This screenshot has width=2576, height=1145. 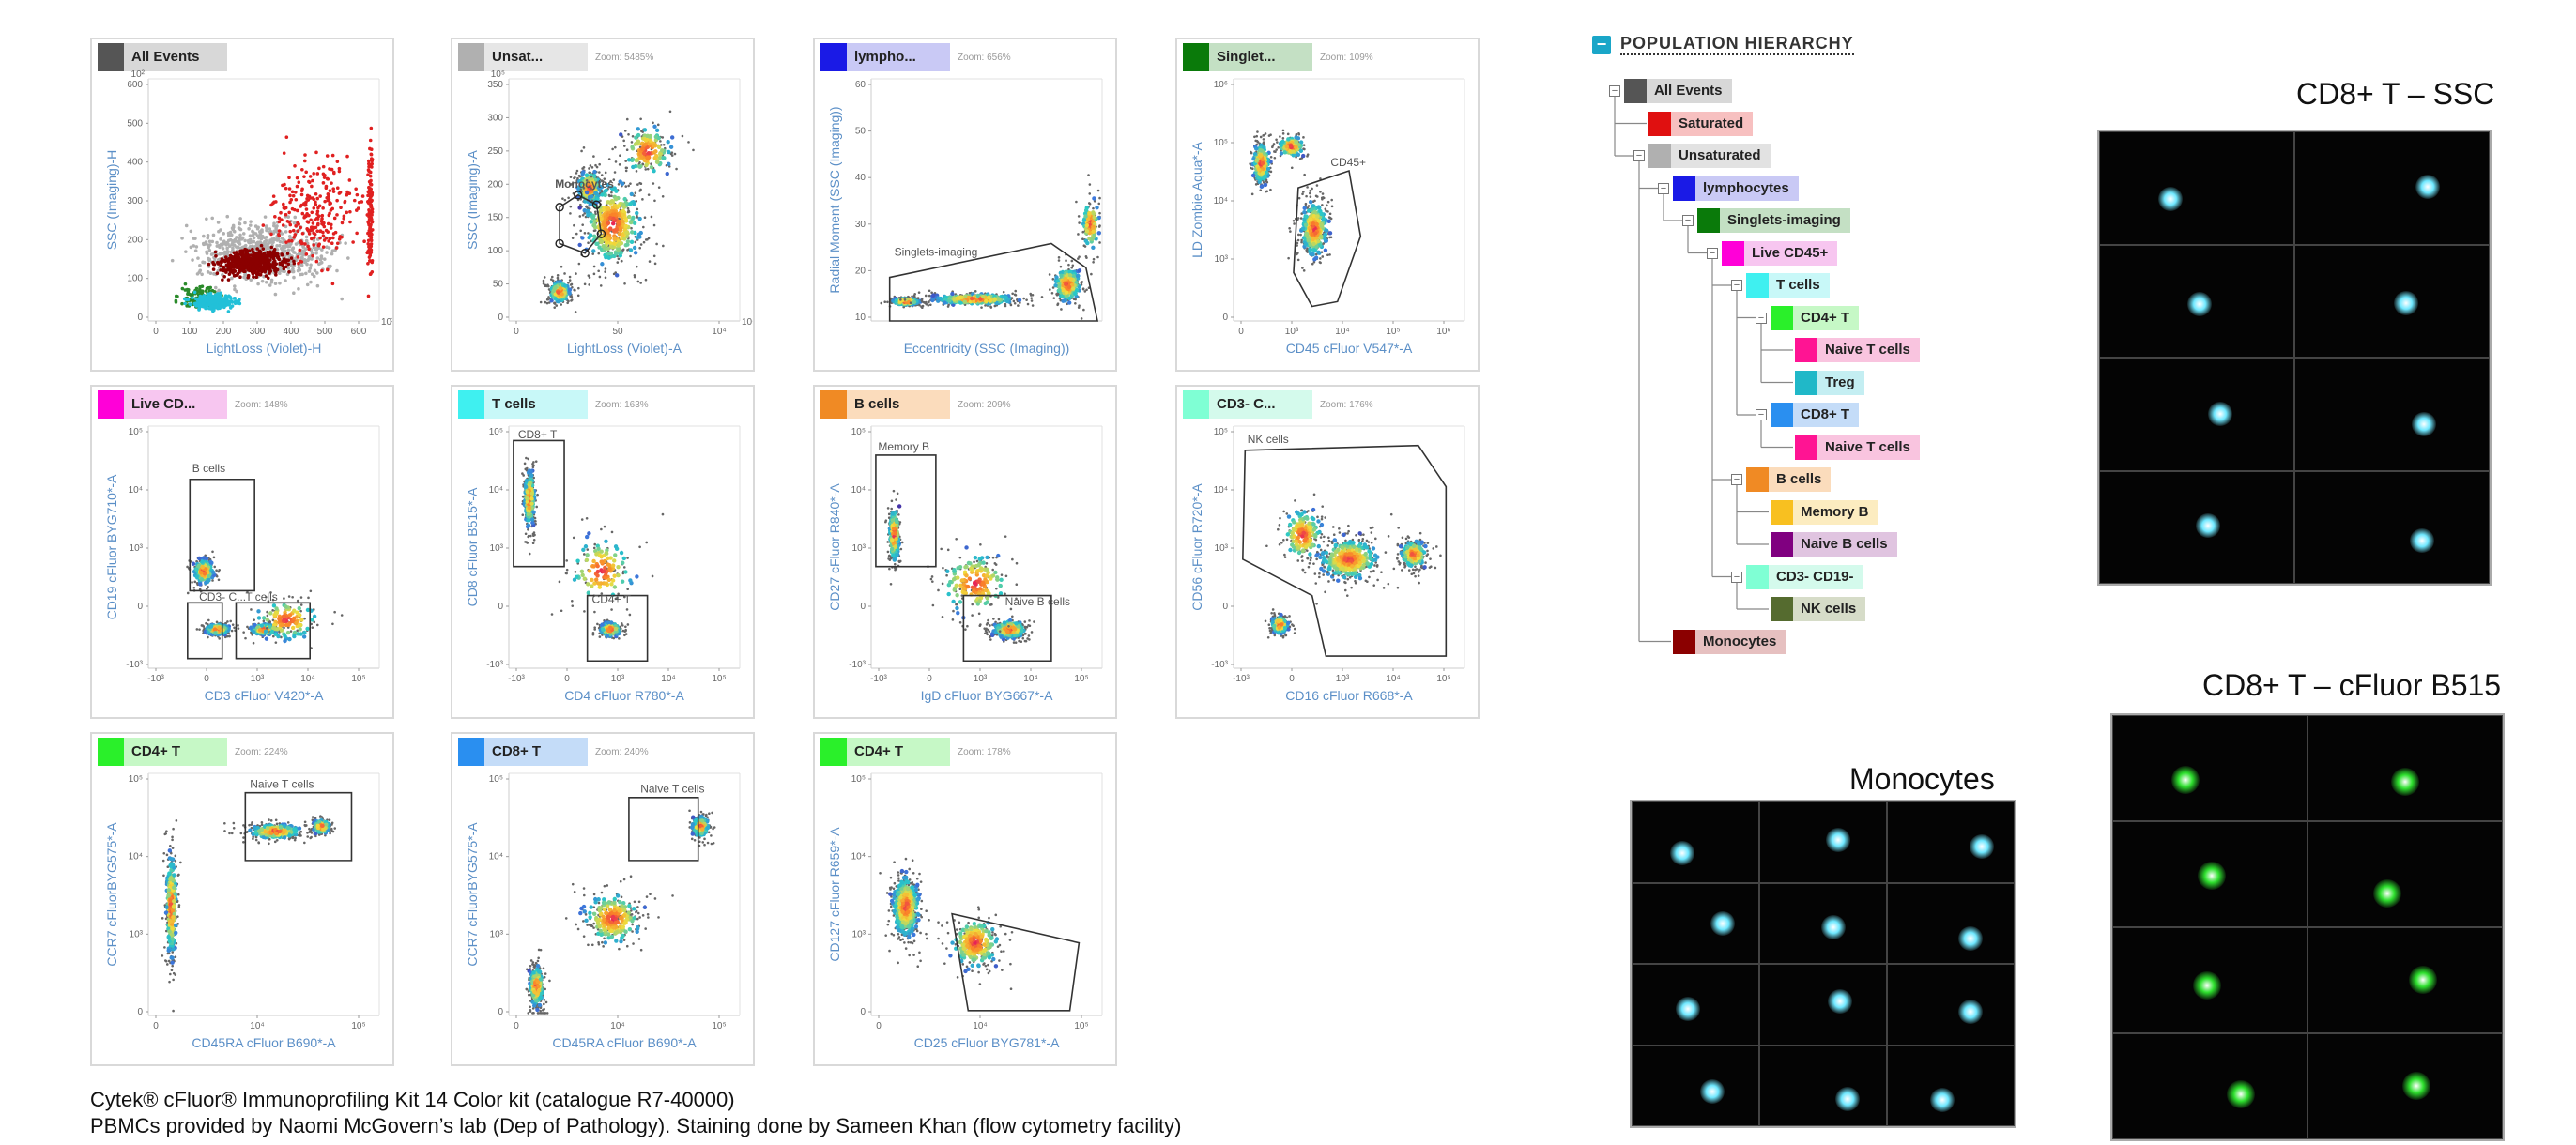 I want to click on gate-polygon, so click(x=581, y=223).